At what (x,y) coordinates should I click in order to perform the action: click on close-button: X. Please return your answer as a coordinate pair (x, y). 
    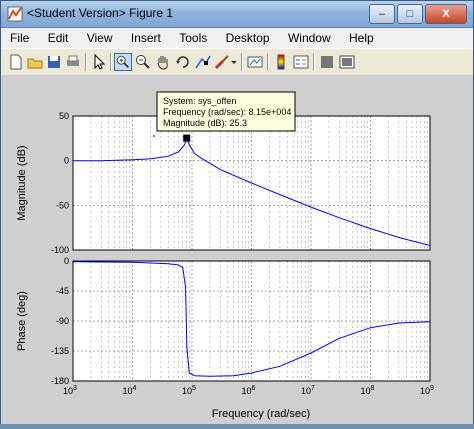
    Looking at the image, I should click on (446, 14).